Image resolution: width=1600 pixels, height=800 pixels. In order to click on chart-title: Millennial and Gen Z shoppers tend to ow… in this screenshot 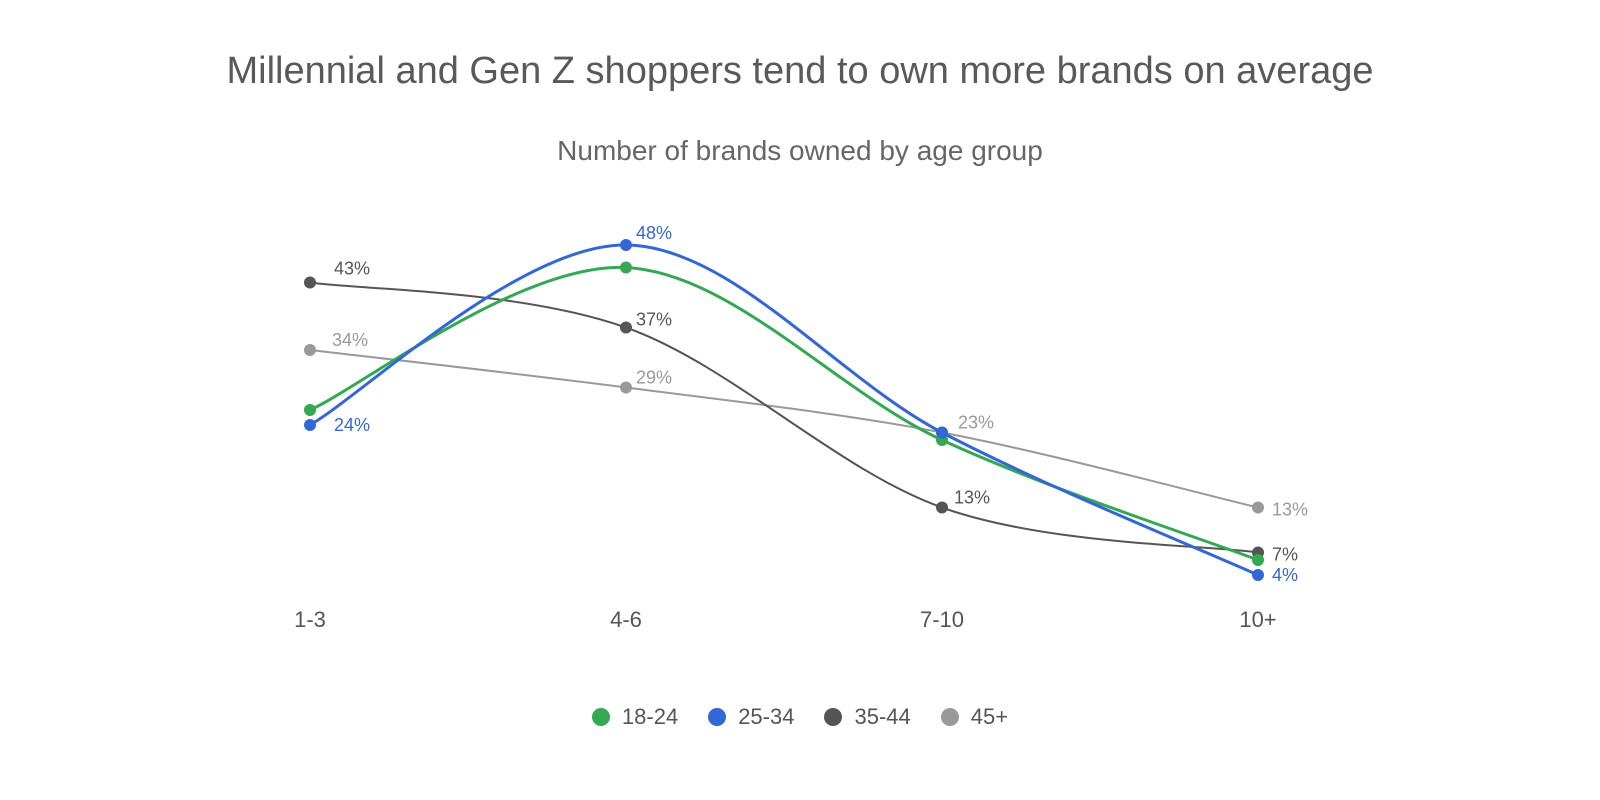, I will do `click(800, 71)`.